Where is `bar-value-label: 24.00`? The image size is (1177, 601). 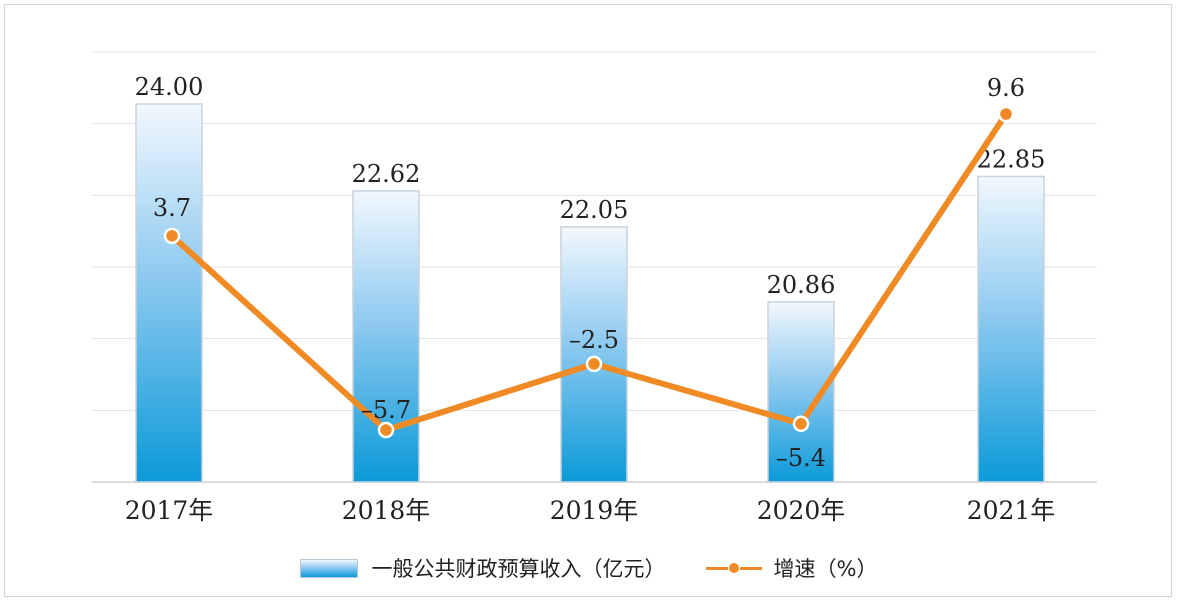
bar-value-label: 24.00 is located at coordinates (169, 87).